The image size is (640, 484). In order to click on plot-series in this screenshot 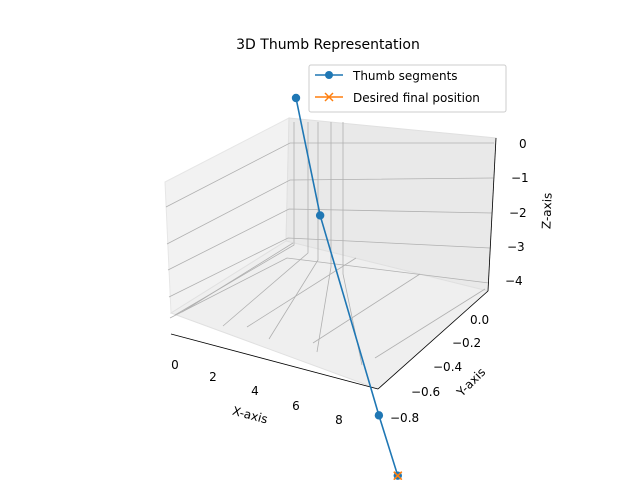, I will do `click(347, 287)`.